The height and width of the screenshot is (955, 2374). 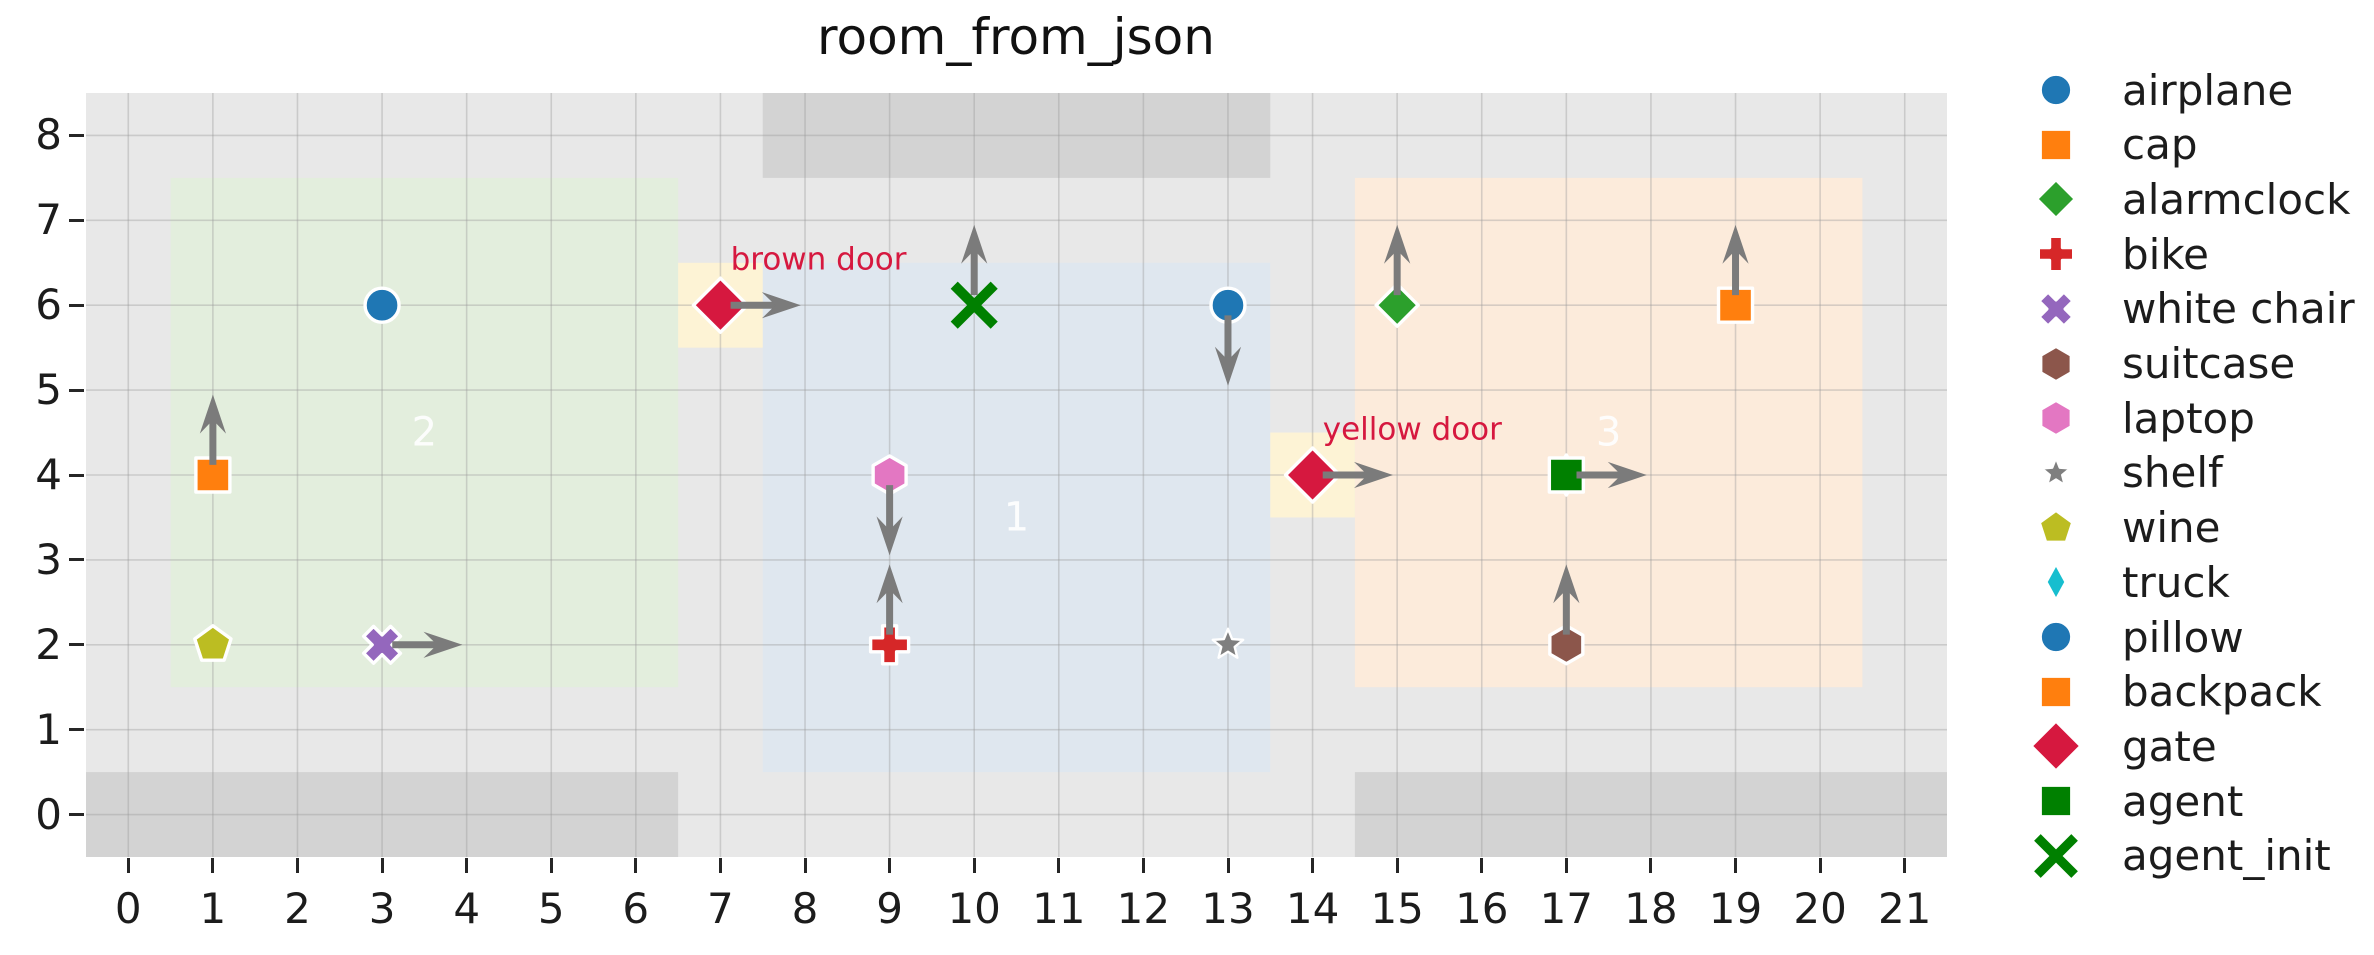 I want to click on legend-marker-square, so click(x=2056, y=692).